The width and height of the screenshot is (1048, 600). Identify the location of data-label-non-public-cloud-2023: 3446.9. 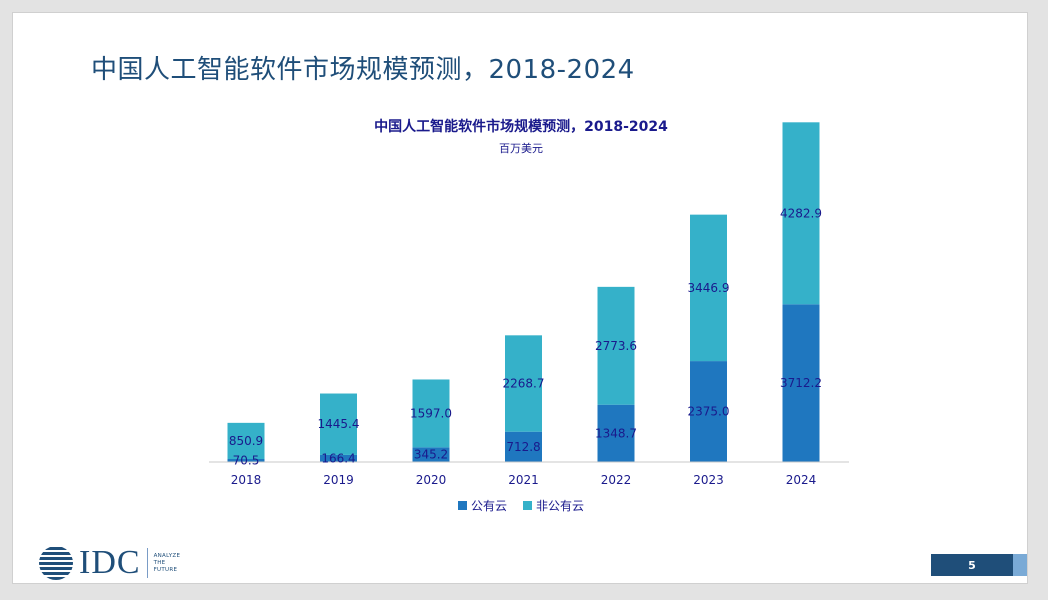
(709, 288).